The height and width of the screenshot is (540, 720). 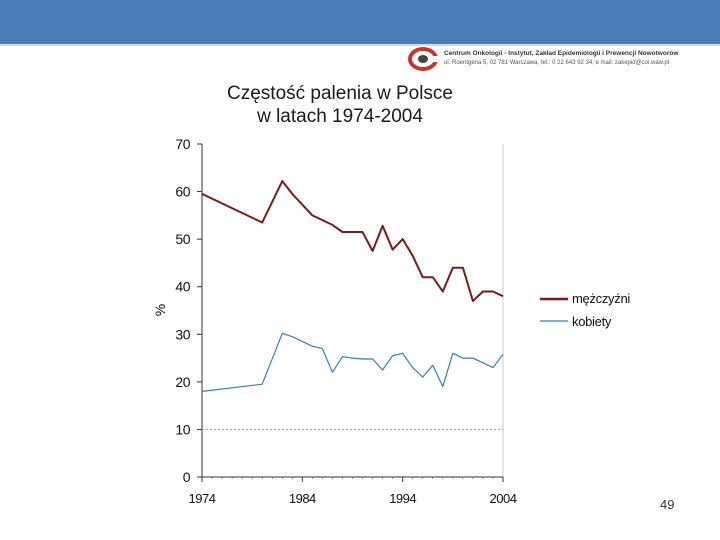 What do you see at coordinates (360, 45) in the screenshot?
I see `header-divider` at bounding box center [360, 45].